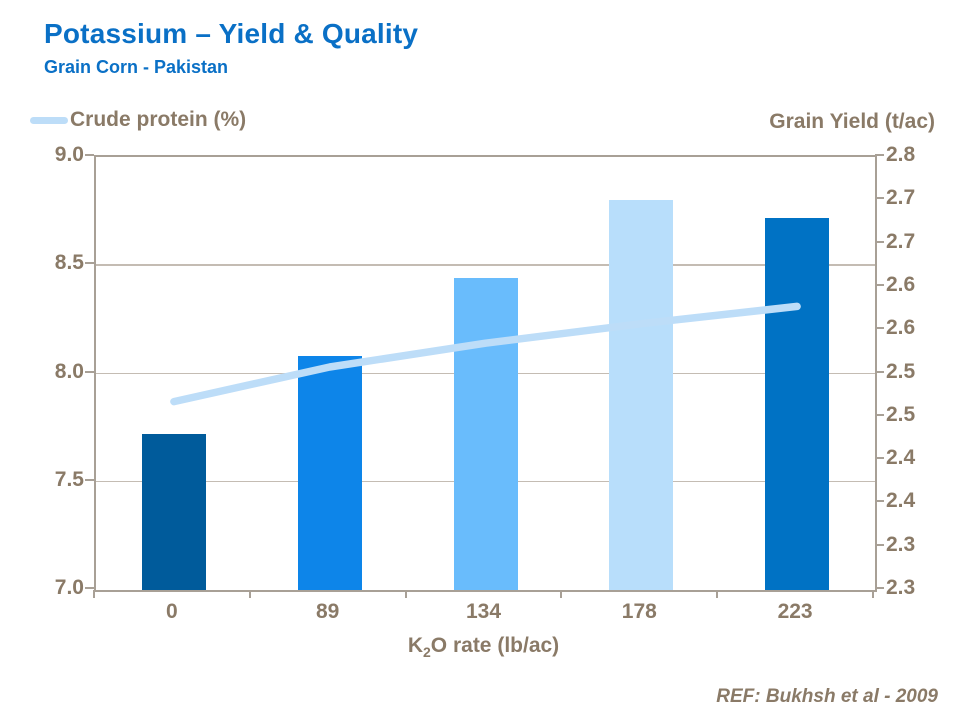 This screenshot has width=960, height=720. What do you see at coordinates (827, 696) in the screenshot?
I see `reference-citation: REF: Bukhsh et al - 2009` at bounding box center [827, 696].